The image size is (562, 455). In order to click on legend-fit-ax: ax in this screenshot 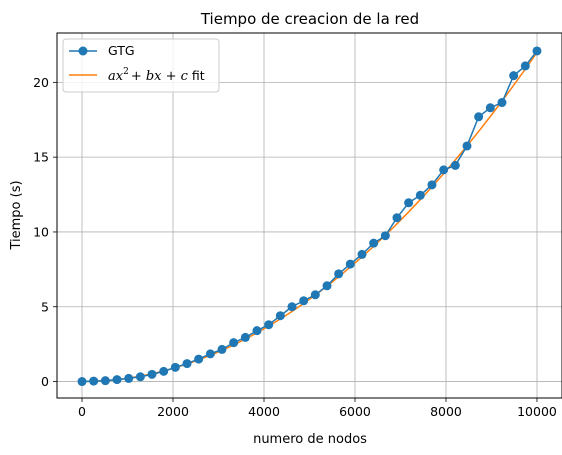, I will do `click(116, 76)`.